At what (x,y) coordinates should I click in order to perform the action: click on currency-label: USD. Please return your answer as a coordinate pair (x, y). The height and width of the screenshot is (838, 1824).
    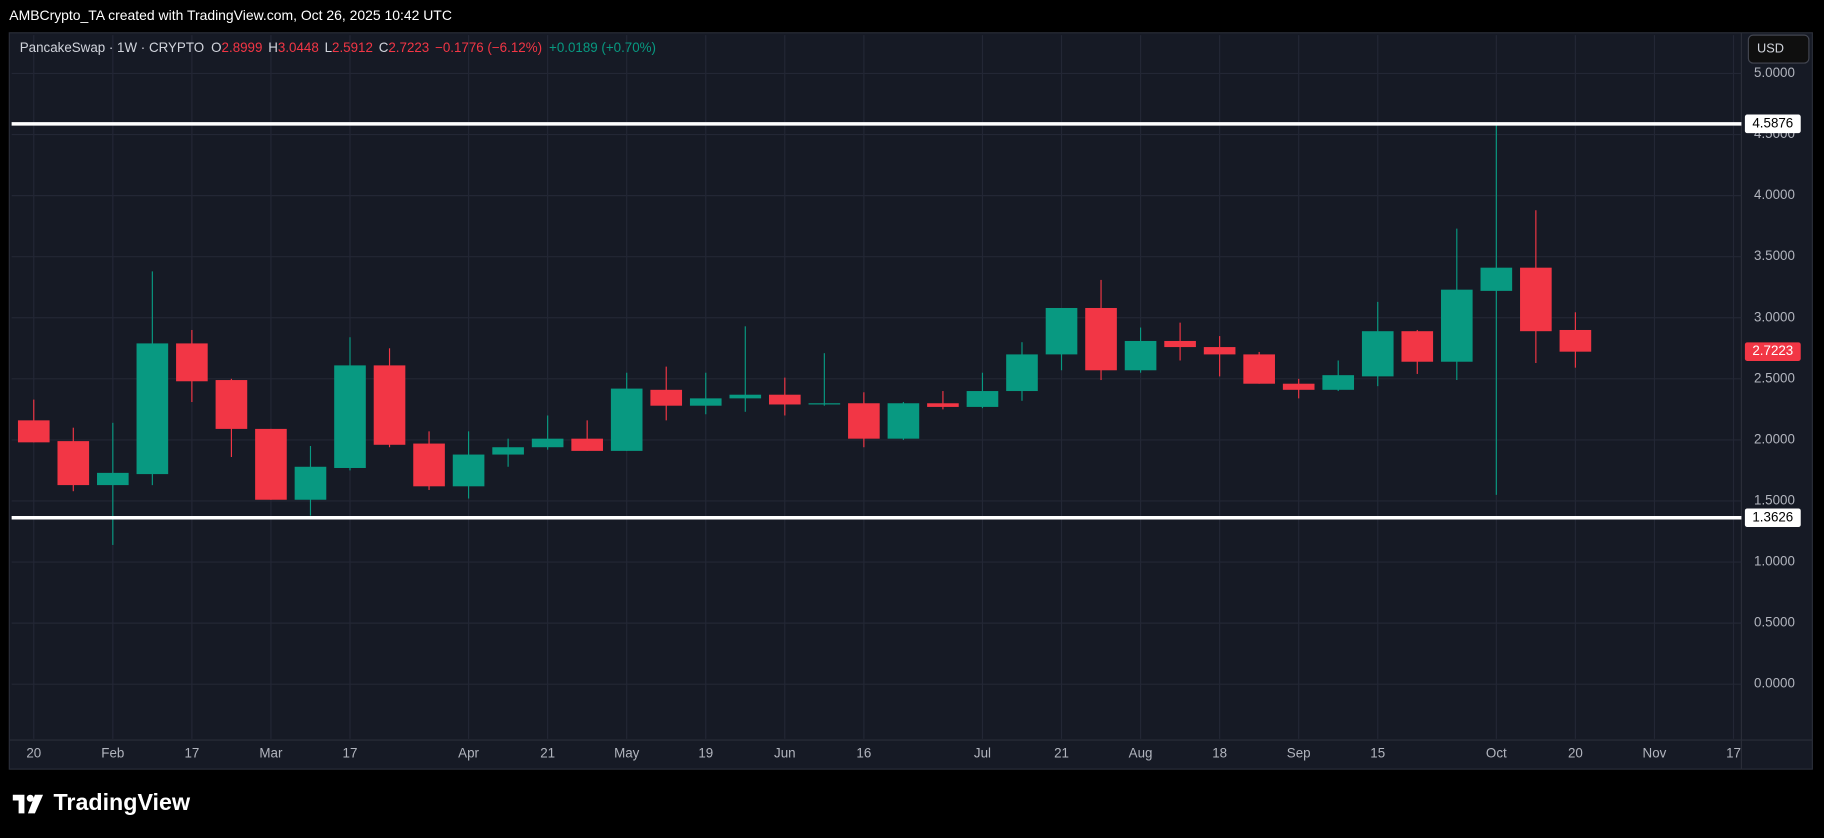
    Looking at the image, I should click on (1770, 47).